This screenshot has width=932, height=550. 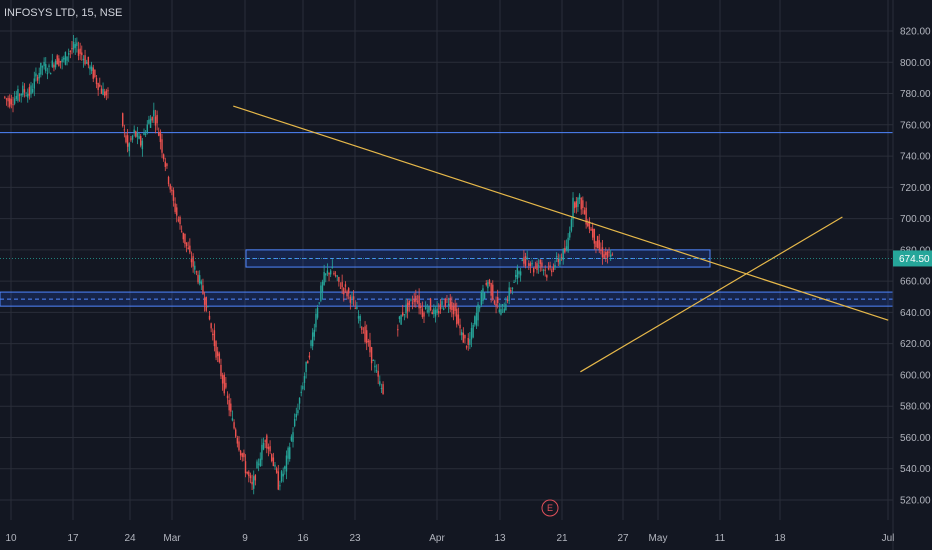 What do you see at coordinates (915, 188) in the screenshot?
I see `y-tick-label: 720.00` at bounding box center [915, 188].